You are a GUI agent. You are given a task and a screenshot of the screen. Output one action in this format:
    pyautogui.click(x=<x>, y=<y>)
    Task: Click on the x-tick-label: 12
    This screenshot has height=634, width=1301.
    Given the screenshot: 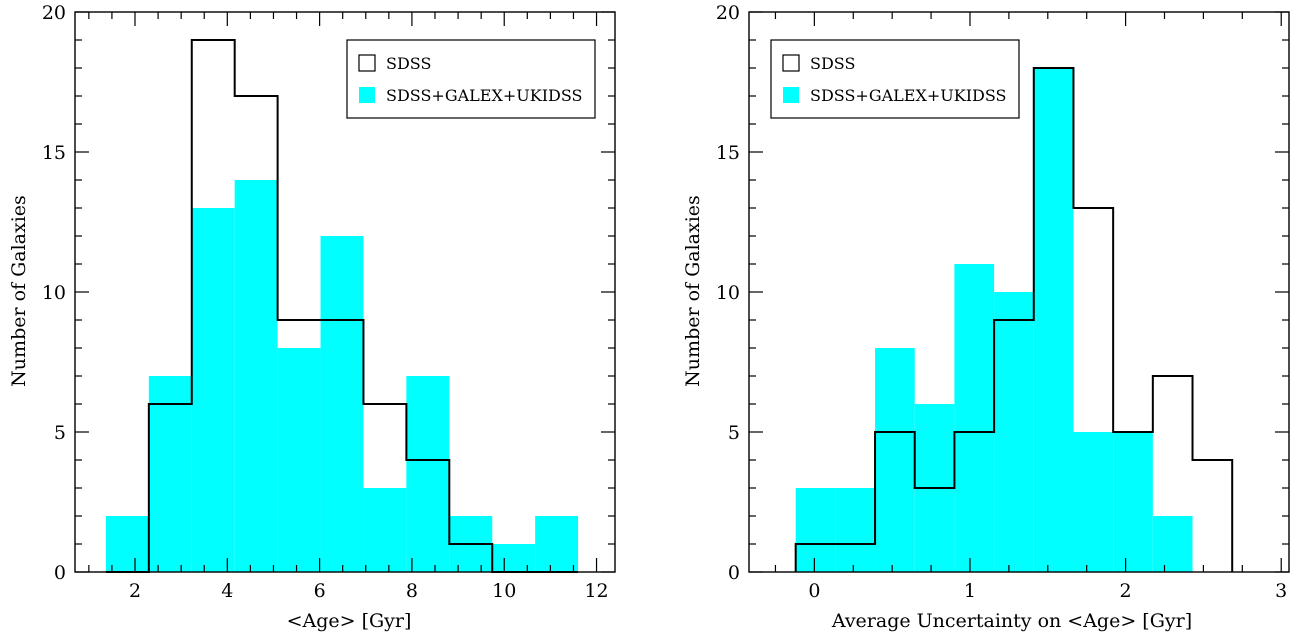 What is the action you would take?
    pyautogui.click(x=596, y=591)
    